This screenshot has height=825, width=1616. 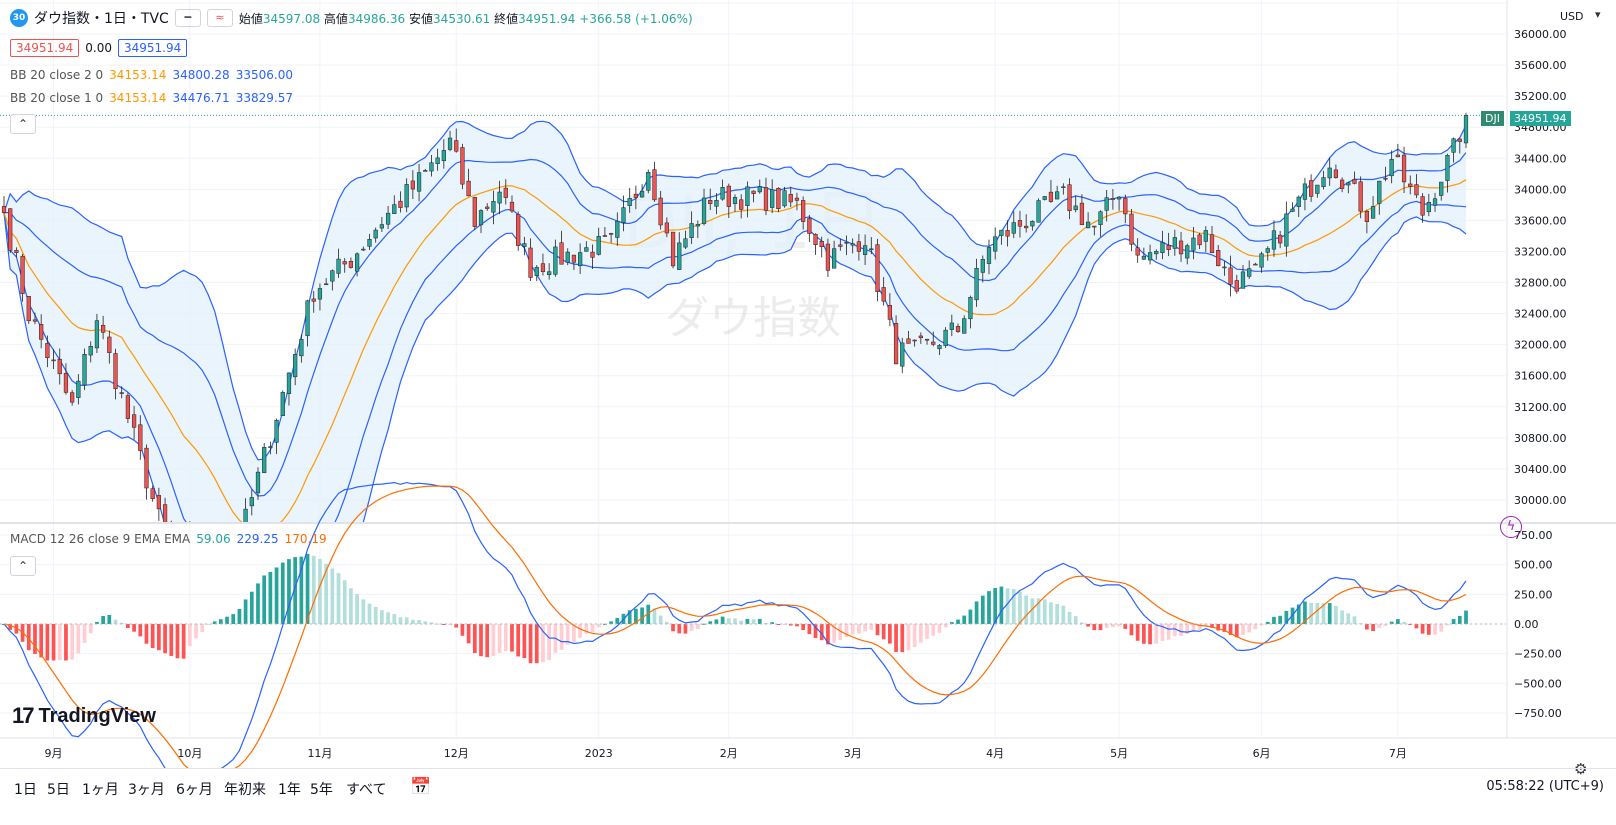 I want to click on macd-axis-label: 0.00, so click(x=1526, y=624).